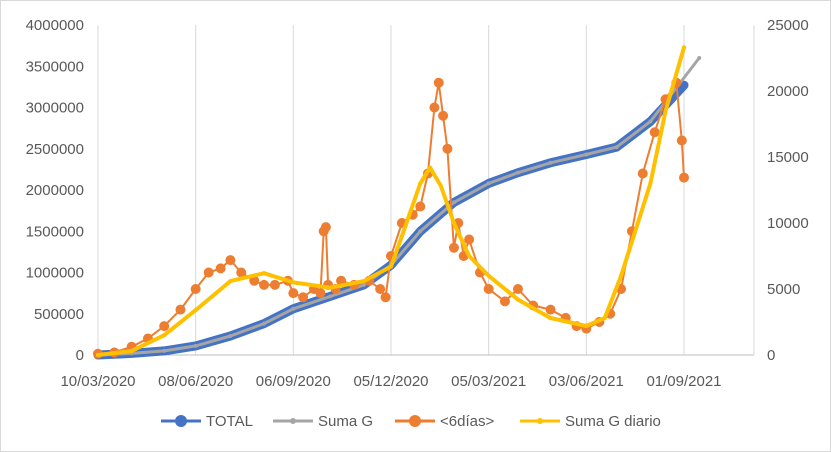 The width and height of the screenshot is (831, 452). I want to click on y-left-tick-label: 4000000, so click(55, 25).